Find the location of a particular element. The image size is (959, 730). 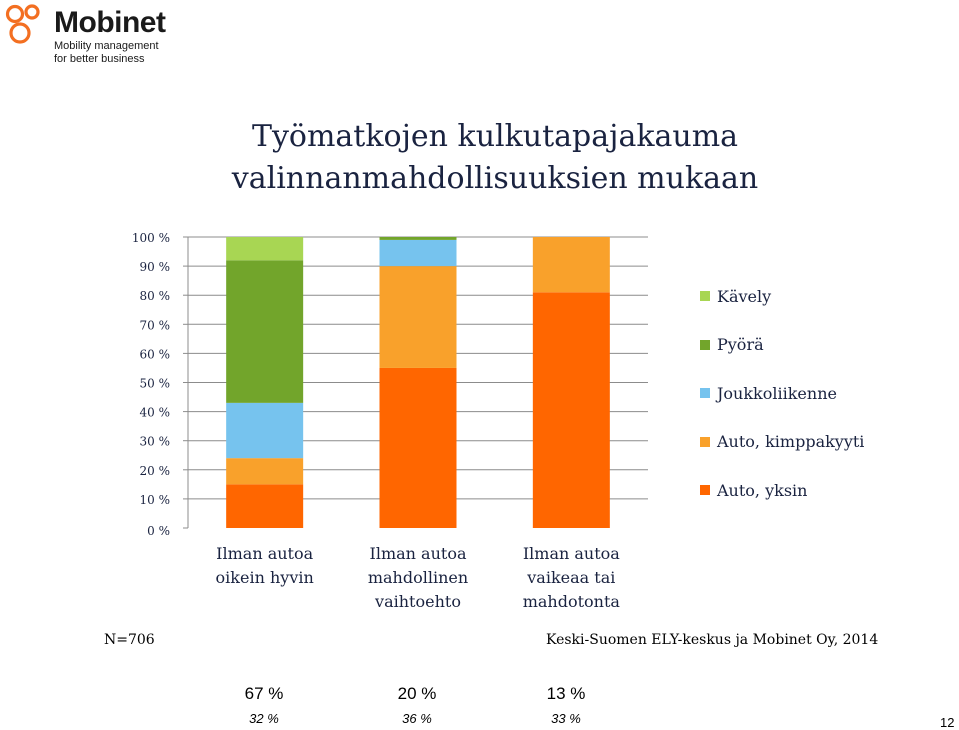

y-tick-label: 100 % is located at coordinates (151, 238).